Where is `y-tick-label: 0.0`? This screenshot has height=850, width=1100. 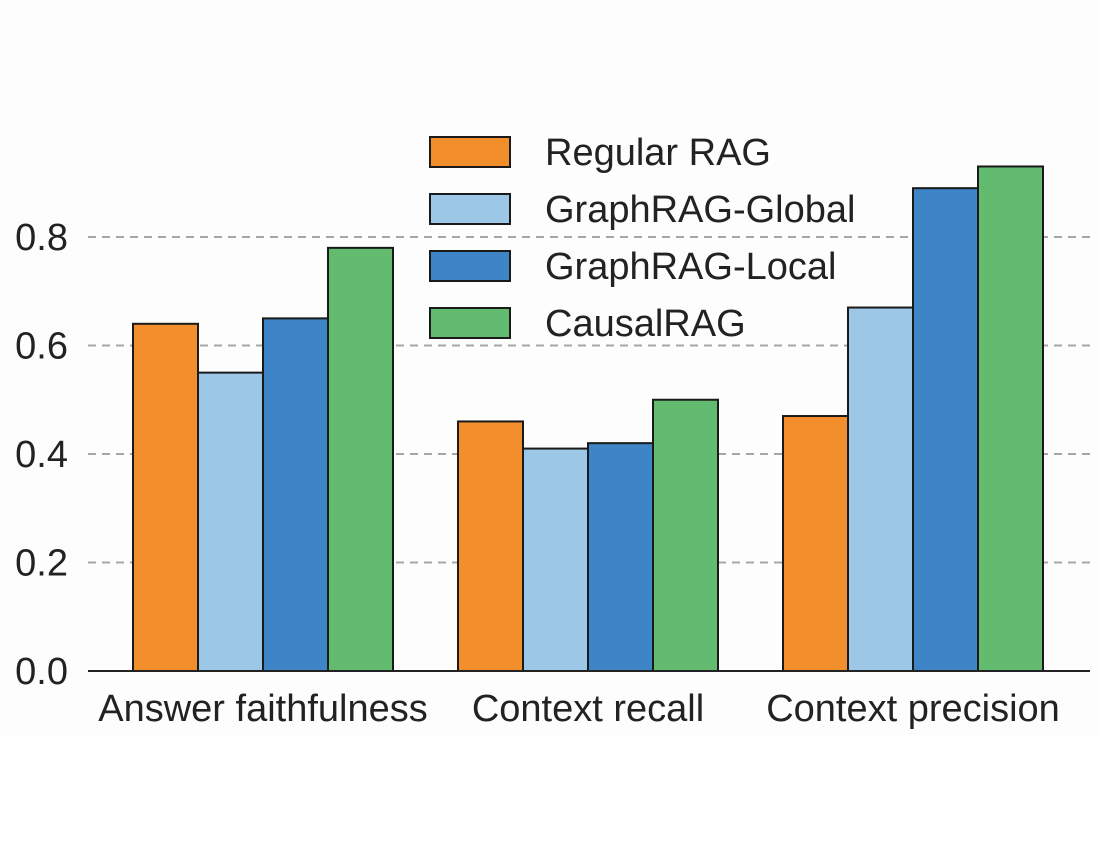
y-tick-label: 0.0 is located at coordinates (41, 672).